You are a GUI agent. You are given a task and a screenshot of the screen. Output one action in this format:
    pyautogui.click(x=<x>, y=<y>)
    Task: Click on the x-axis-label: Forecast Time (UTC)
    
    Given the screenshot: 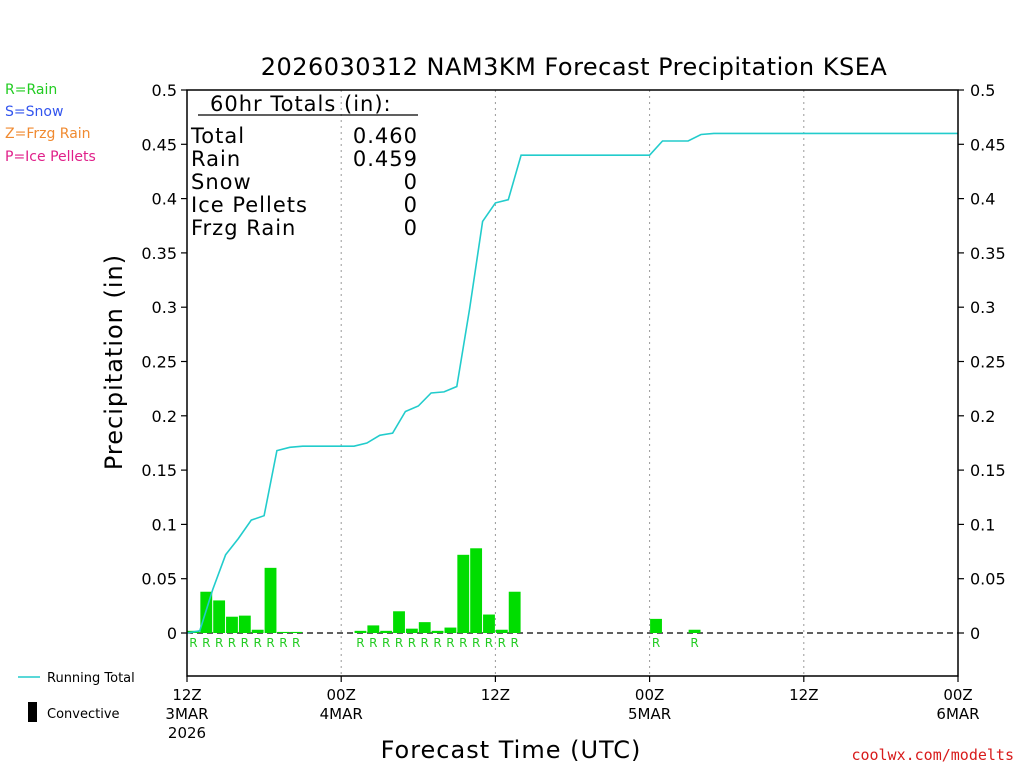 What is the action you would take?
    pyautogui.click(x=511, y=750)
    